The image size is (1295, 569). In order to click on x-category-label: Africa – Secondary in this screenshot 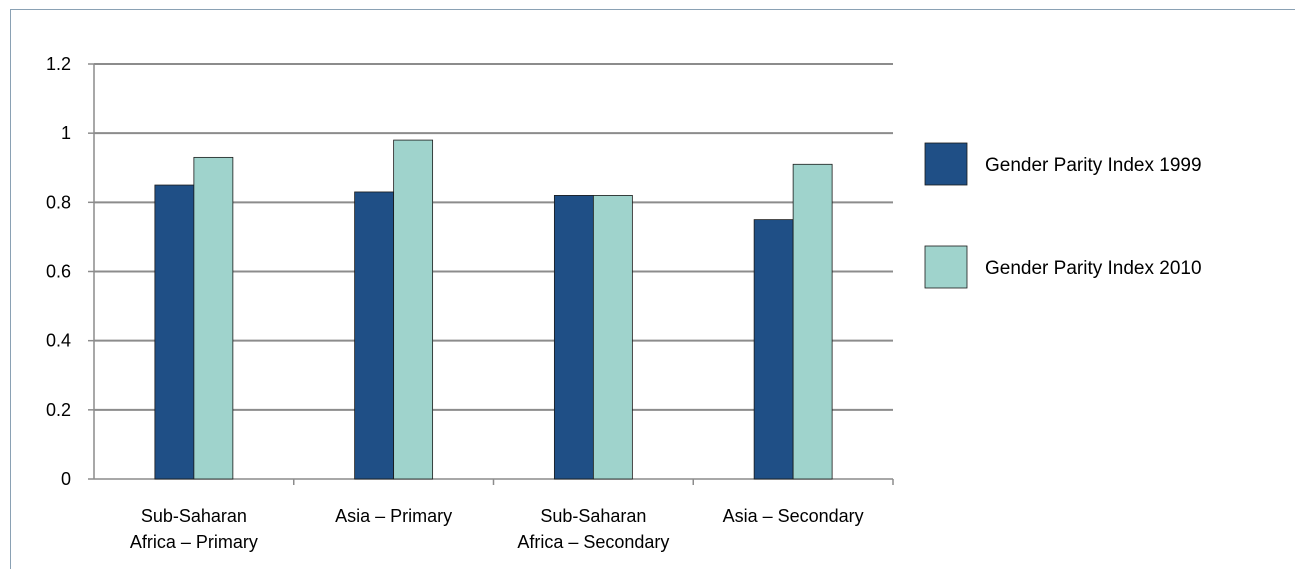, I will do `click(593, 542)`.